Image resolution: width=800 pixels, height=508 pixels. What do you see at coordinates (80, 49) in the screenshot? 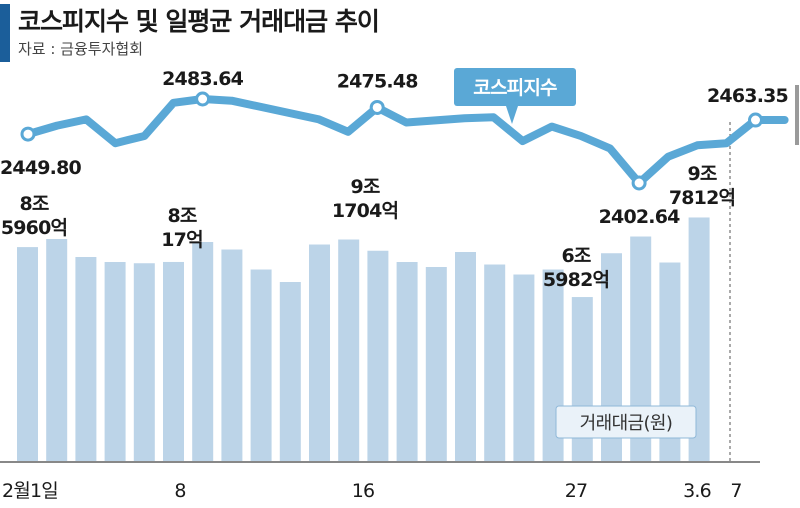
I see `chart-source: 자료 : 금융투자협회` at bounding box center [80, 49].